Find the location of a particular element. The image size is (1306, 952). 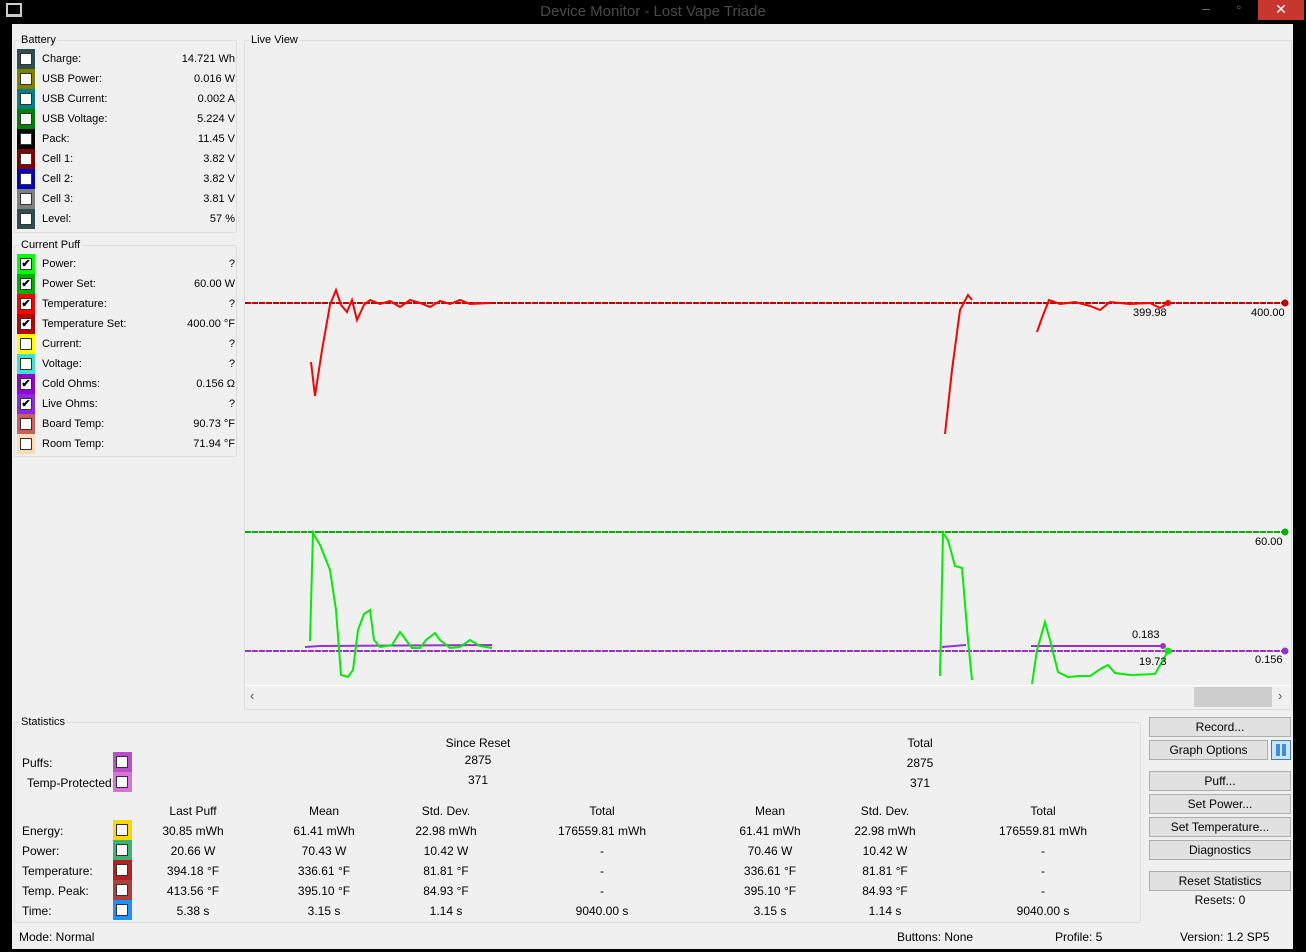

board-temp-checkbox is located at coordinates (26, 424).